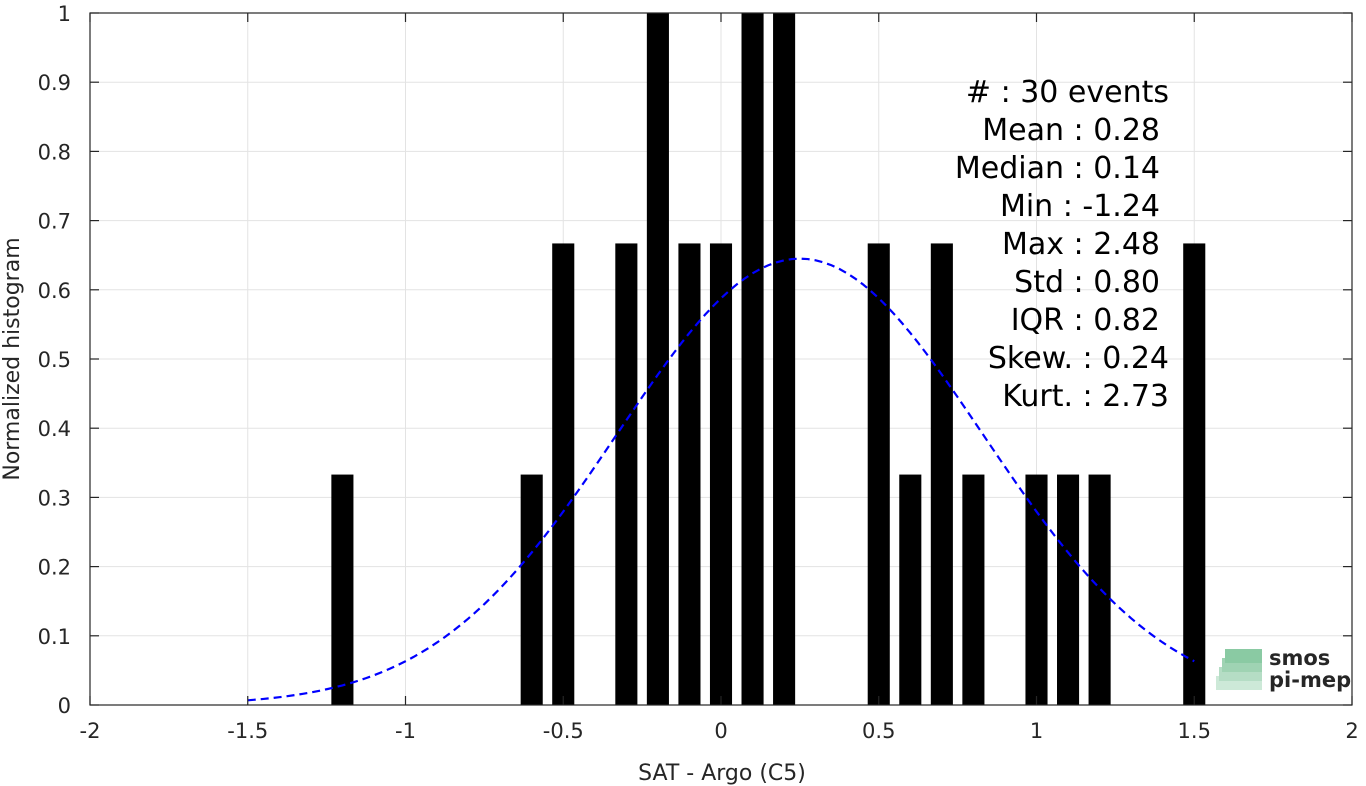 Image resolution: width=1366 pixels, height=786 pixels. I want to click on y-tick-label: 0.8, so click(54, 152).